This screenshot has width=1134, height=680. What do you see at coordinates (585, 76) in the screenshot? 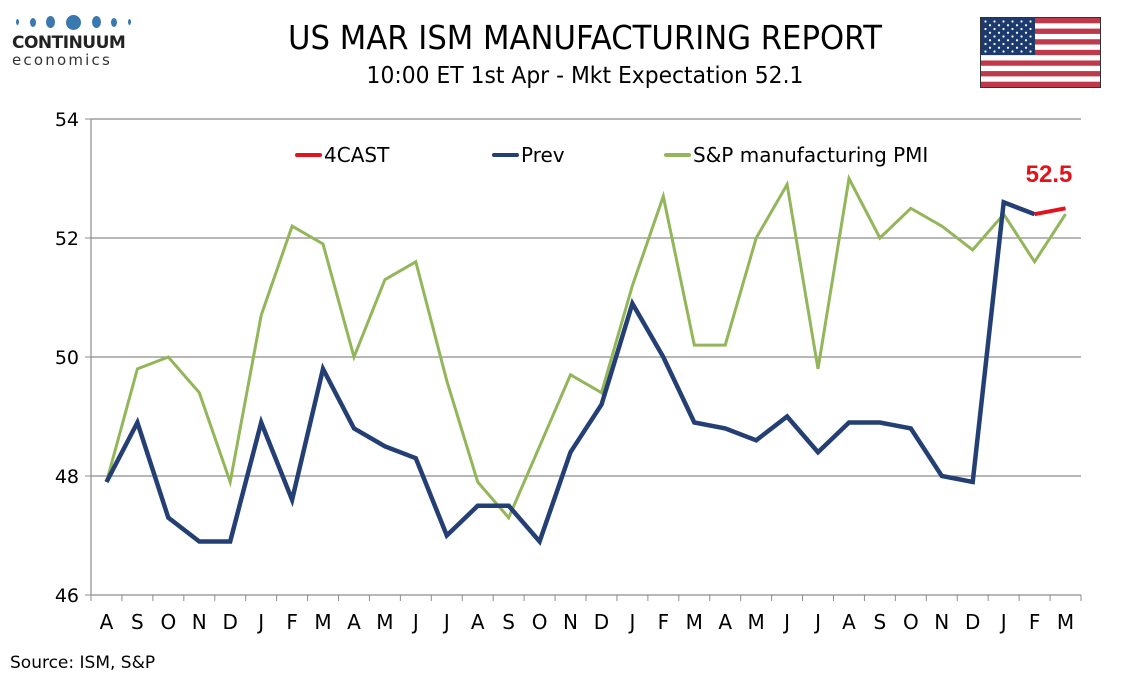
I see `chart-subtitle: 10:00 ET 1st Apr - Mkt Expectation 52.1` at bounding box center [585, 76].